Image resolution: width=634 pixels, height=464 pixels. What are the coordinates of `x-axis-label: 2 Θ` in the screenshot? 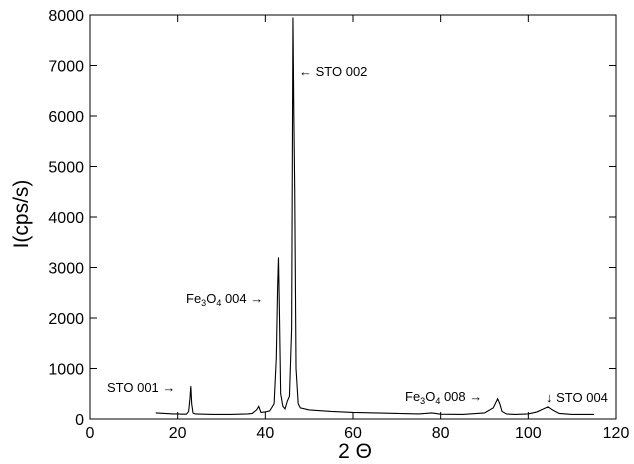 It's located at (355, 451).